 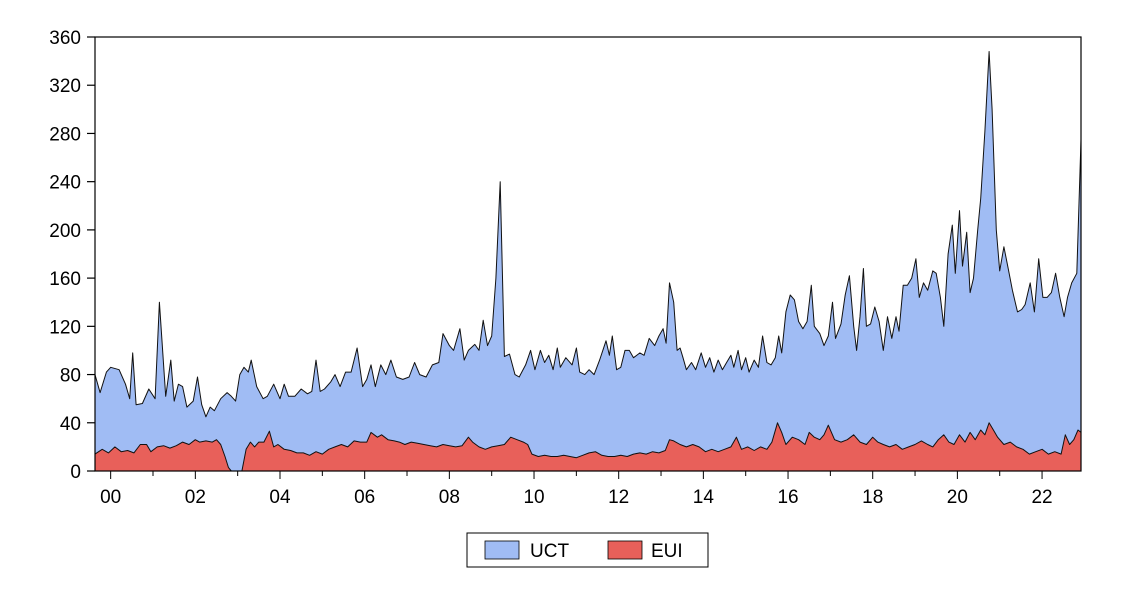 What do you see at coordinates (533, 497) in the screenshot?
I see `x-tick-label: 10` at bounding box center [533, 497].